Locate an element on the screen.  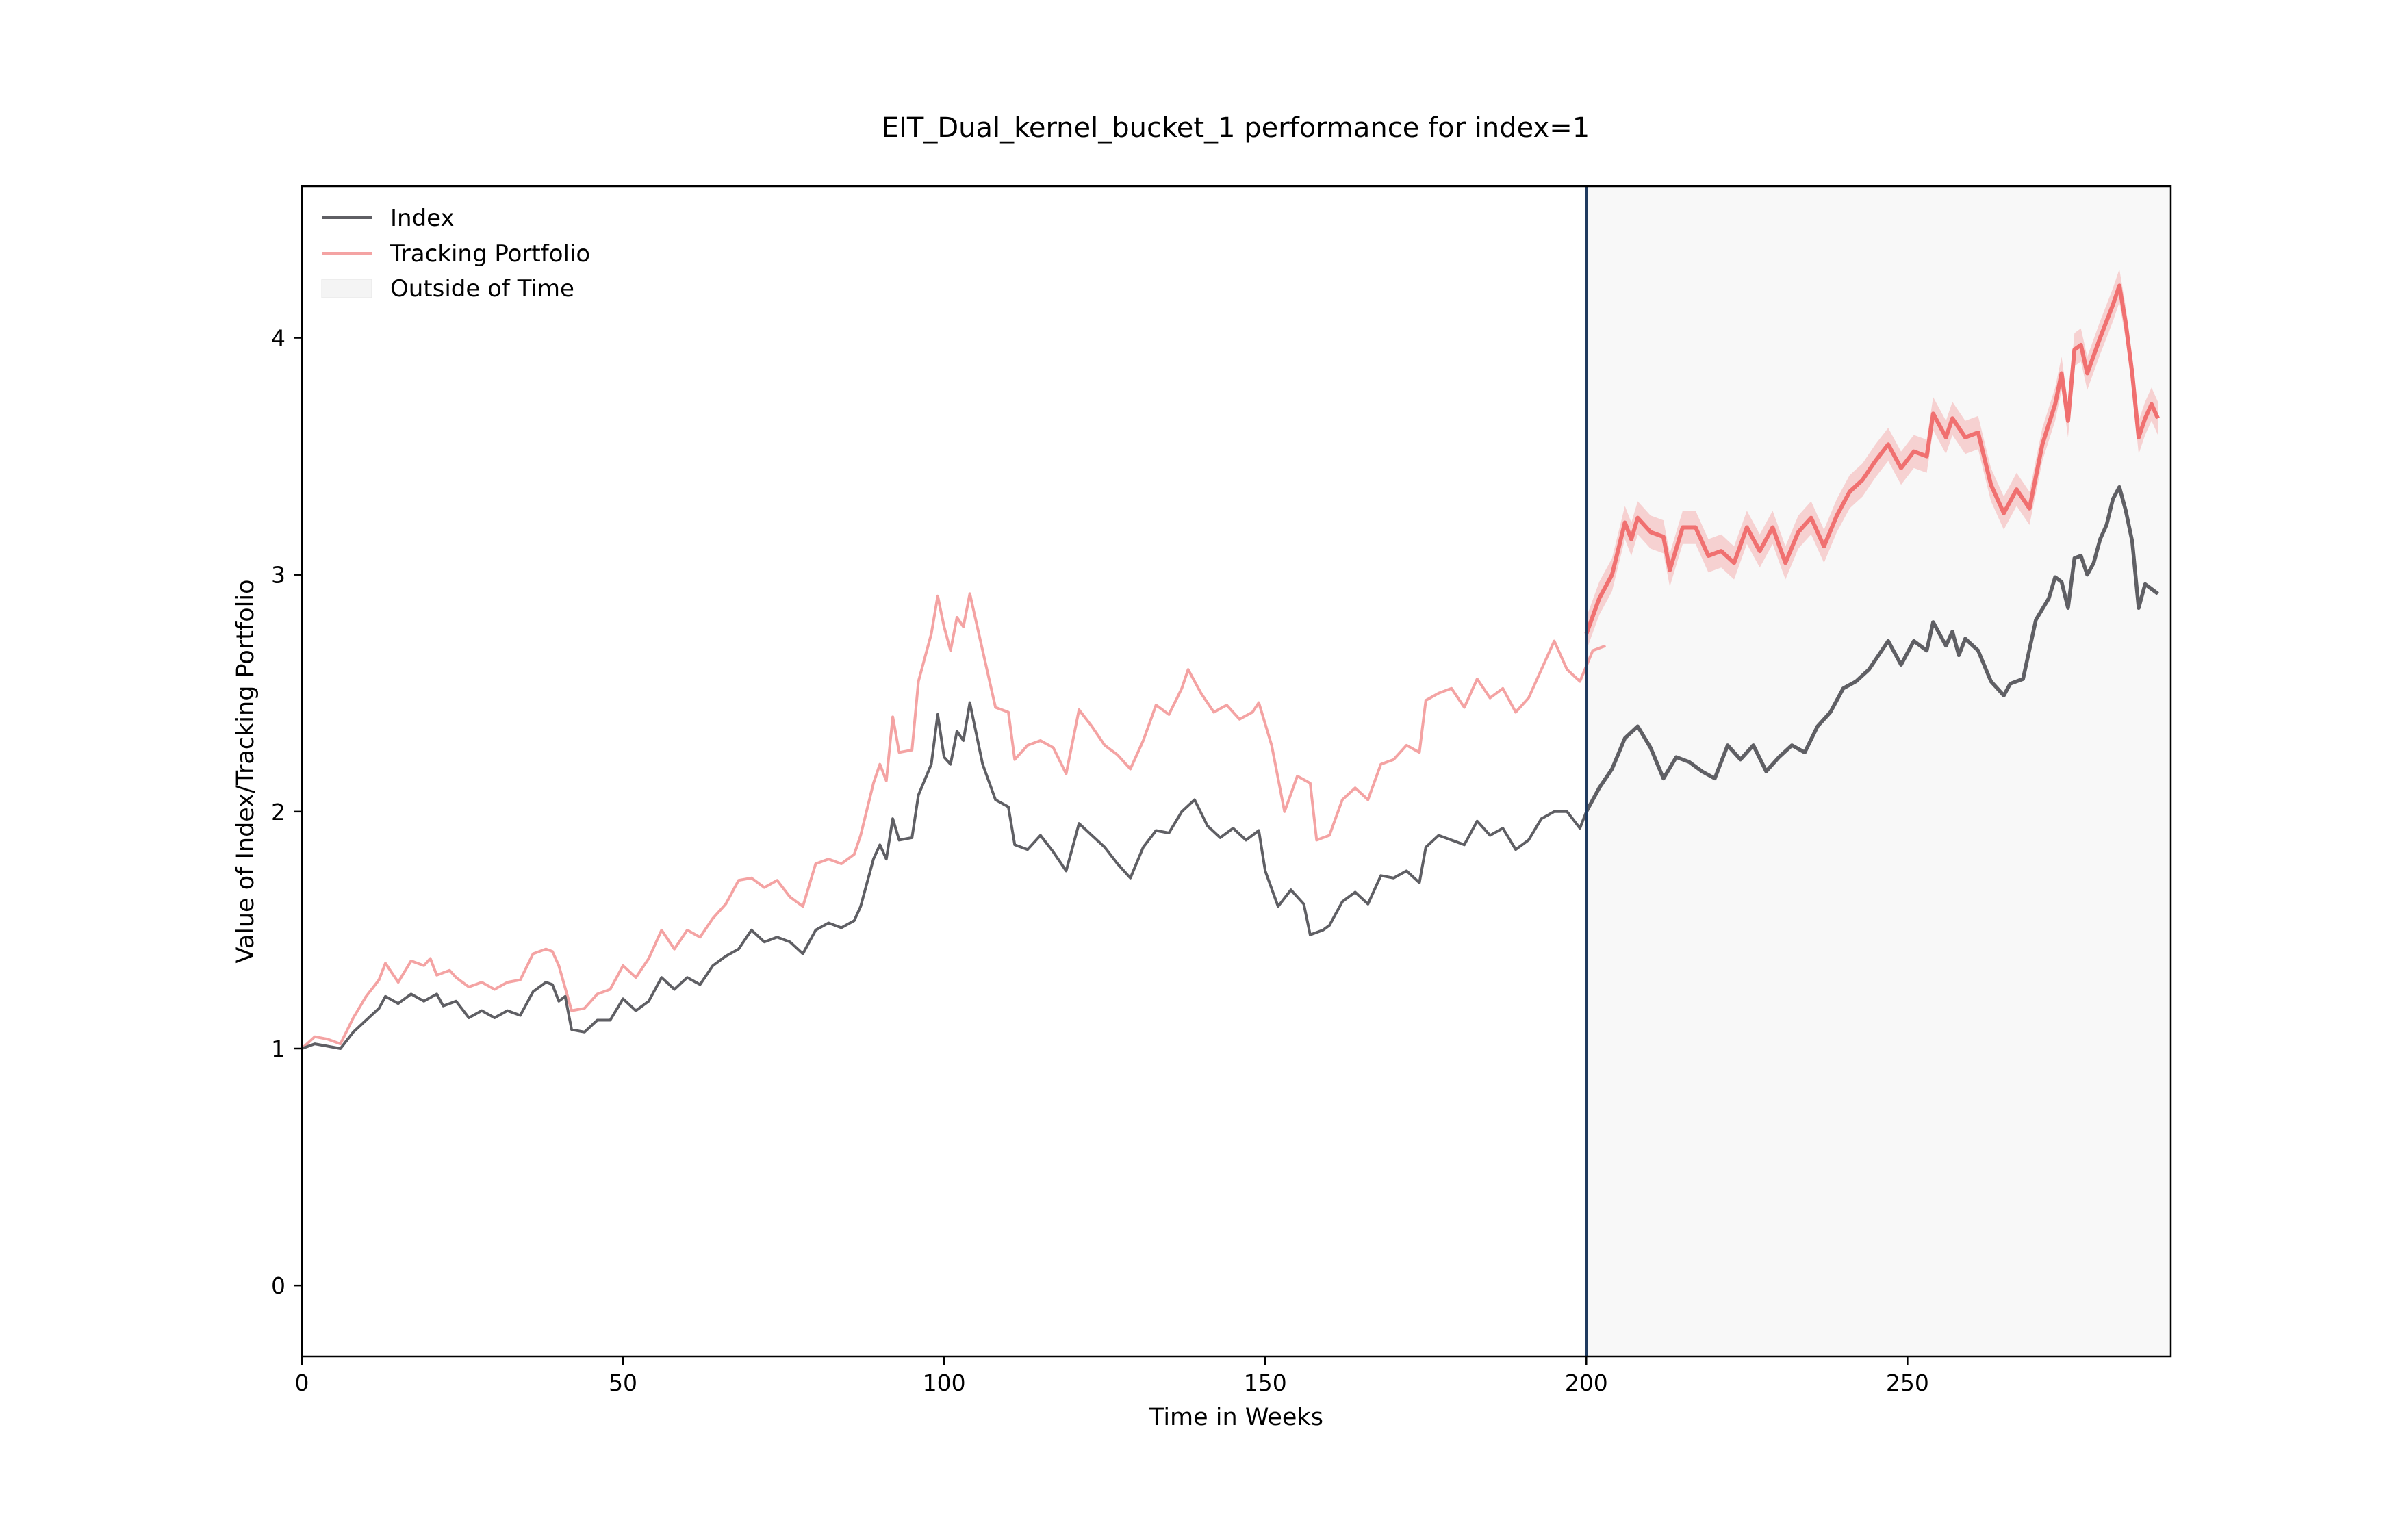
x-tick-label: 250 is located at coordinates (1908, 1383).